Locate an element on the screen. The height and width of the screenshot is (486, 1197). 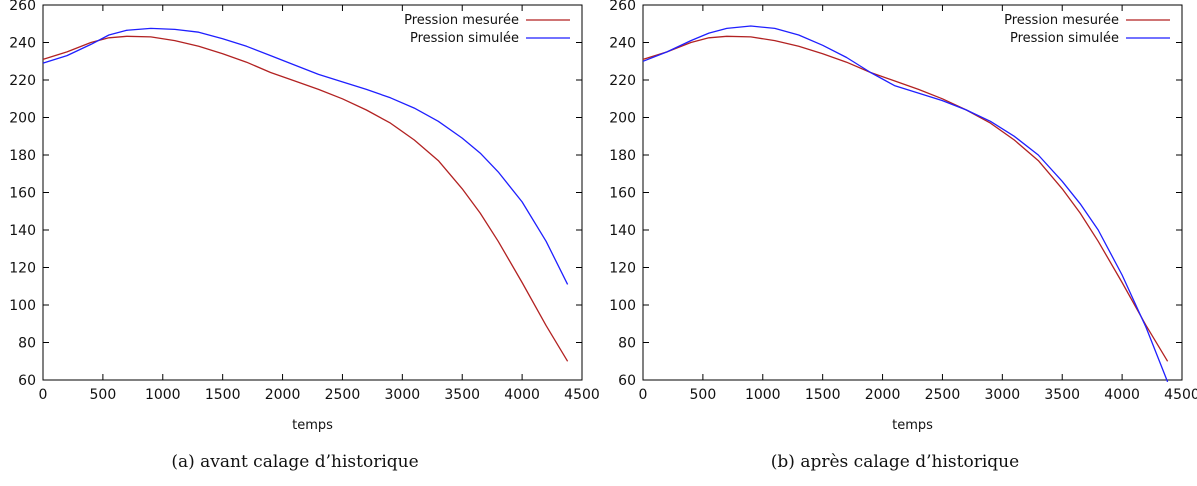
chart-a-x-axis-label: temps is located at coordinates (312, 425).